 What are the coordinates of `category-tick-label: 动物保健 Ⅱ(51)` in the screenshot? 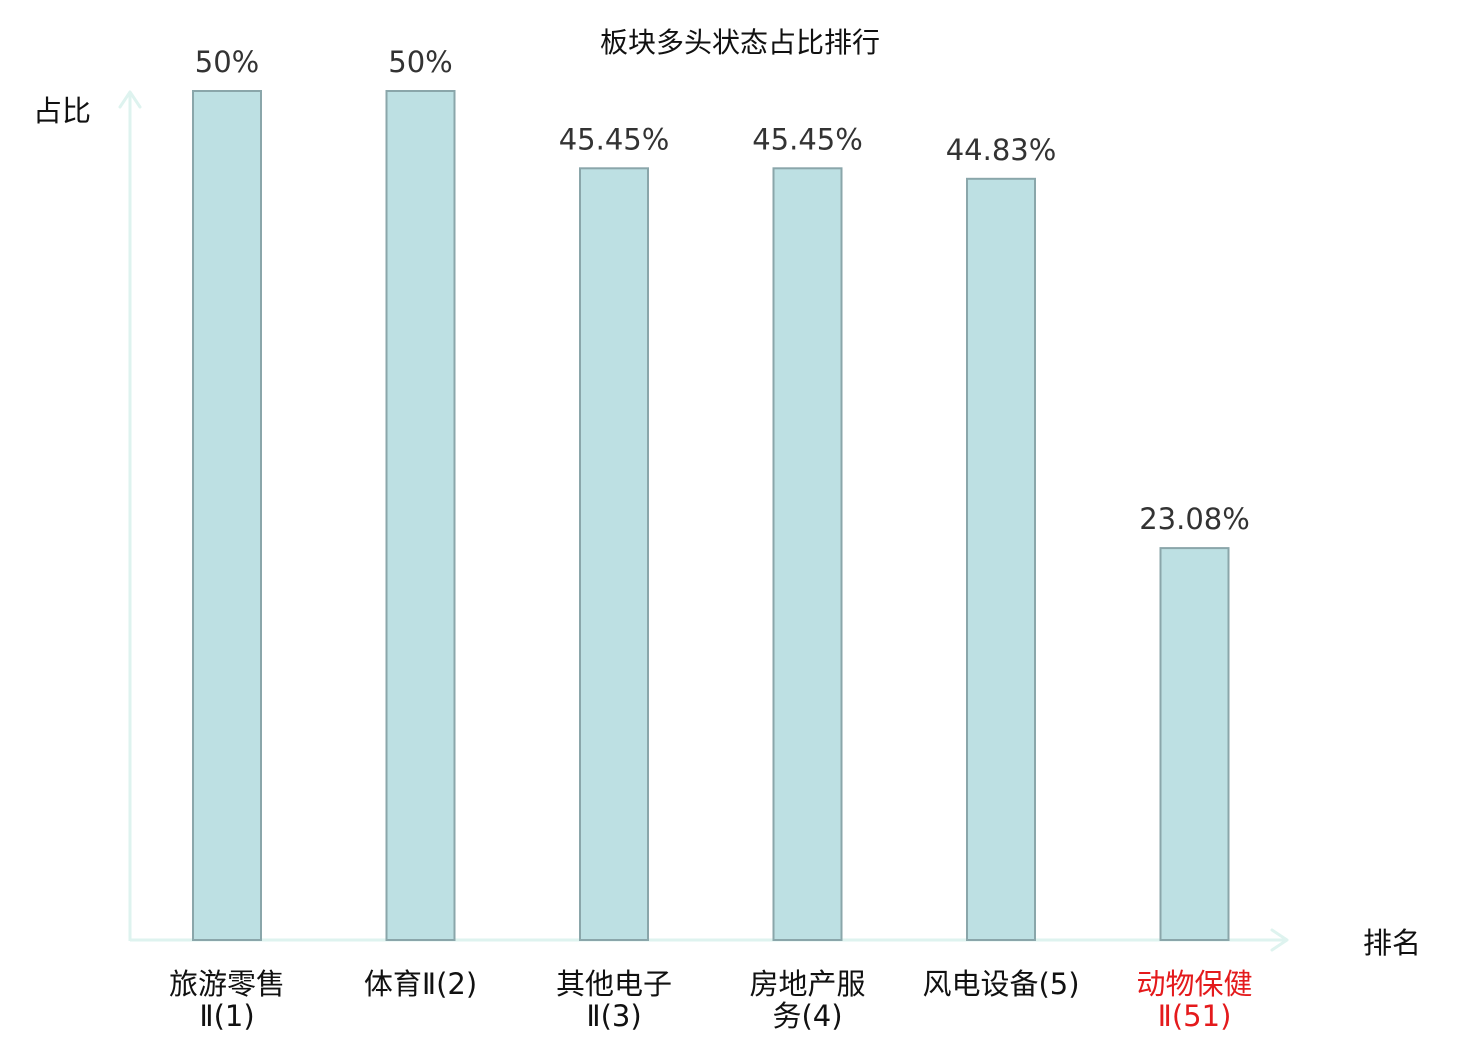 It's located at (1194, 1000).